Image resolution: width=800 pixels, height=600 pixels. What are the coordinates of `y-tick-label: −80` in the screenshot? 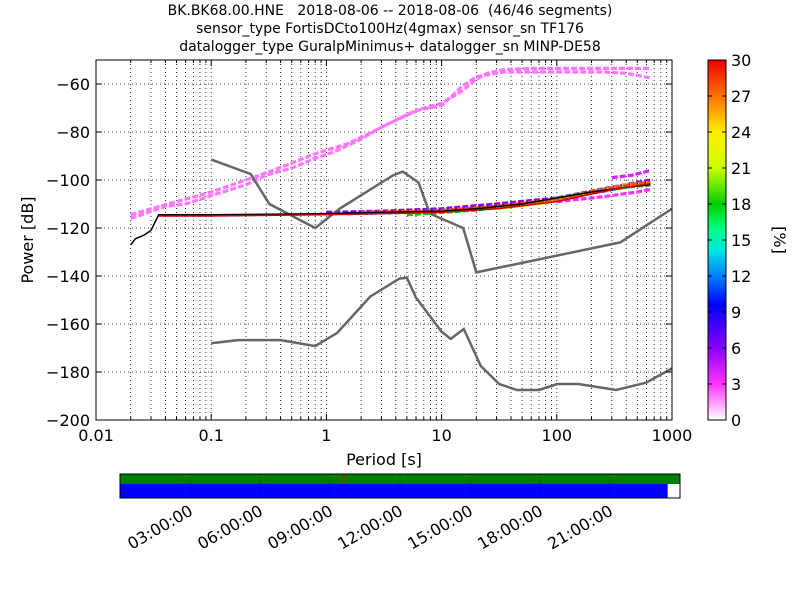 It's located at (73, 132).